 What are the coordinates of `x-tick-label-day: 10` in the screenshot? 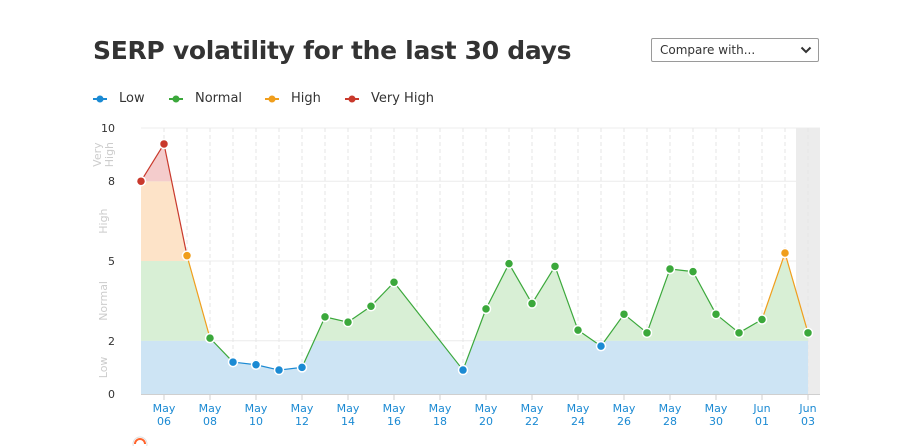 It's located at (256, 421).